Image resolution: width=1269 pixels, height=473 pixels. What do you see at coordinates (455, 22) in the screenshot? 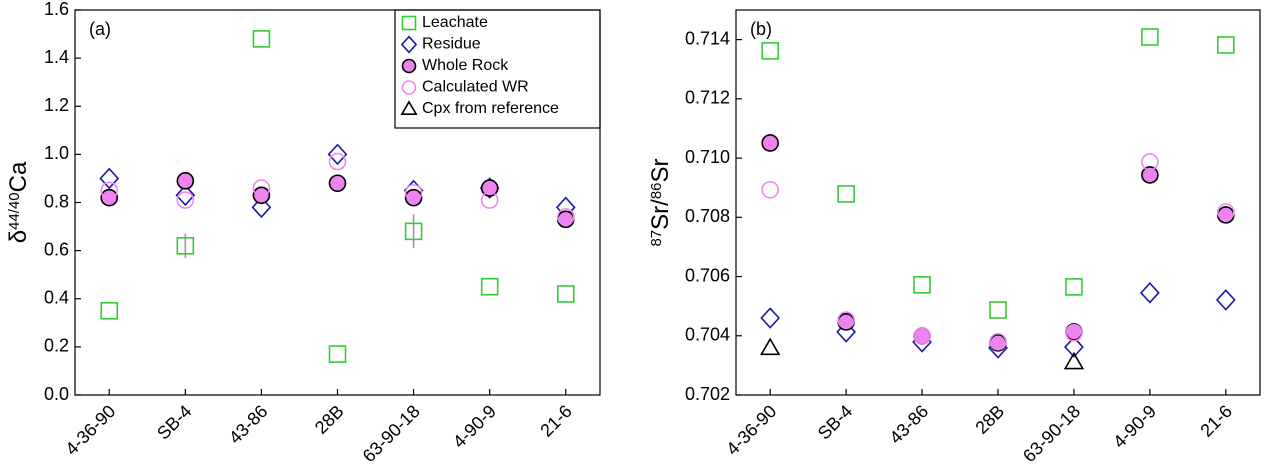
I see `legend-label: Leachate` at bounding box center [455, 22].